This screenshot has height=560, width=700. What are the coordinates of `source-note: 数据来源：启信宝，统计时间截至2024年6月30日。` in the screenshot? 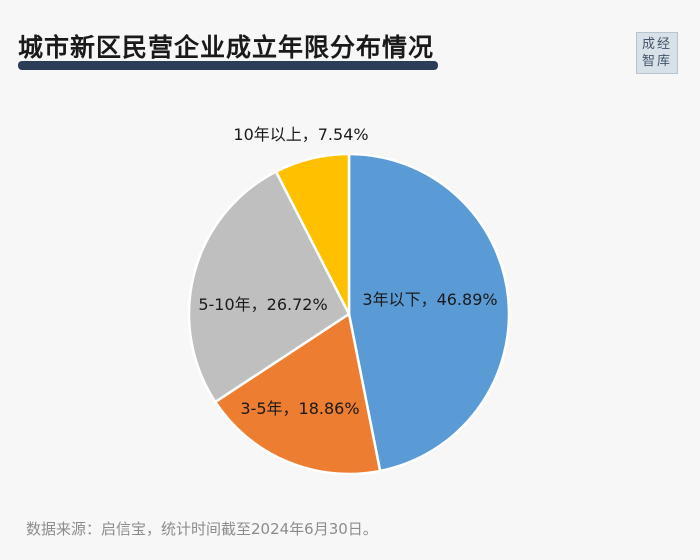 It's located at (202, 529).